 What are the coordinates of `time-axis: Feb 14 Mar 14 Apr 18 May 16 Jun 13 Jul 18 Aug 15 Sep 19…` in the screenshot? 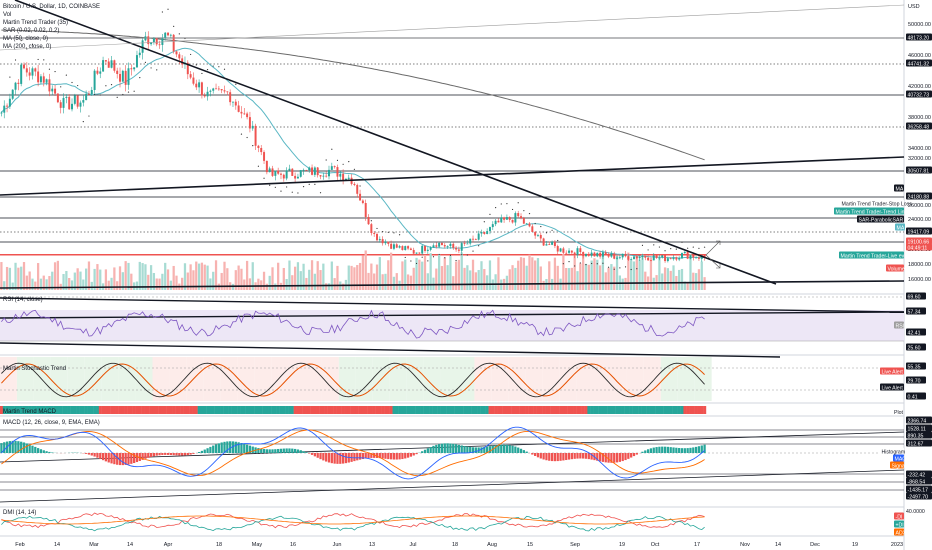 It's located at (459, 545).